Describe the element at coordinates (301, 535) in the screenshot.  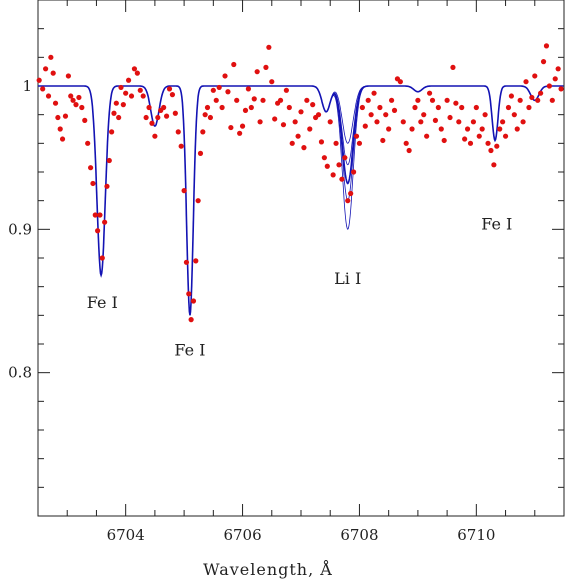
I see `x-tick-labels: 6704 6706 6708 6710` at that location.